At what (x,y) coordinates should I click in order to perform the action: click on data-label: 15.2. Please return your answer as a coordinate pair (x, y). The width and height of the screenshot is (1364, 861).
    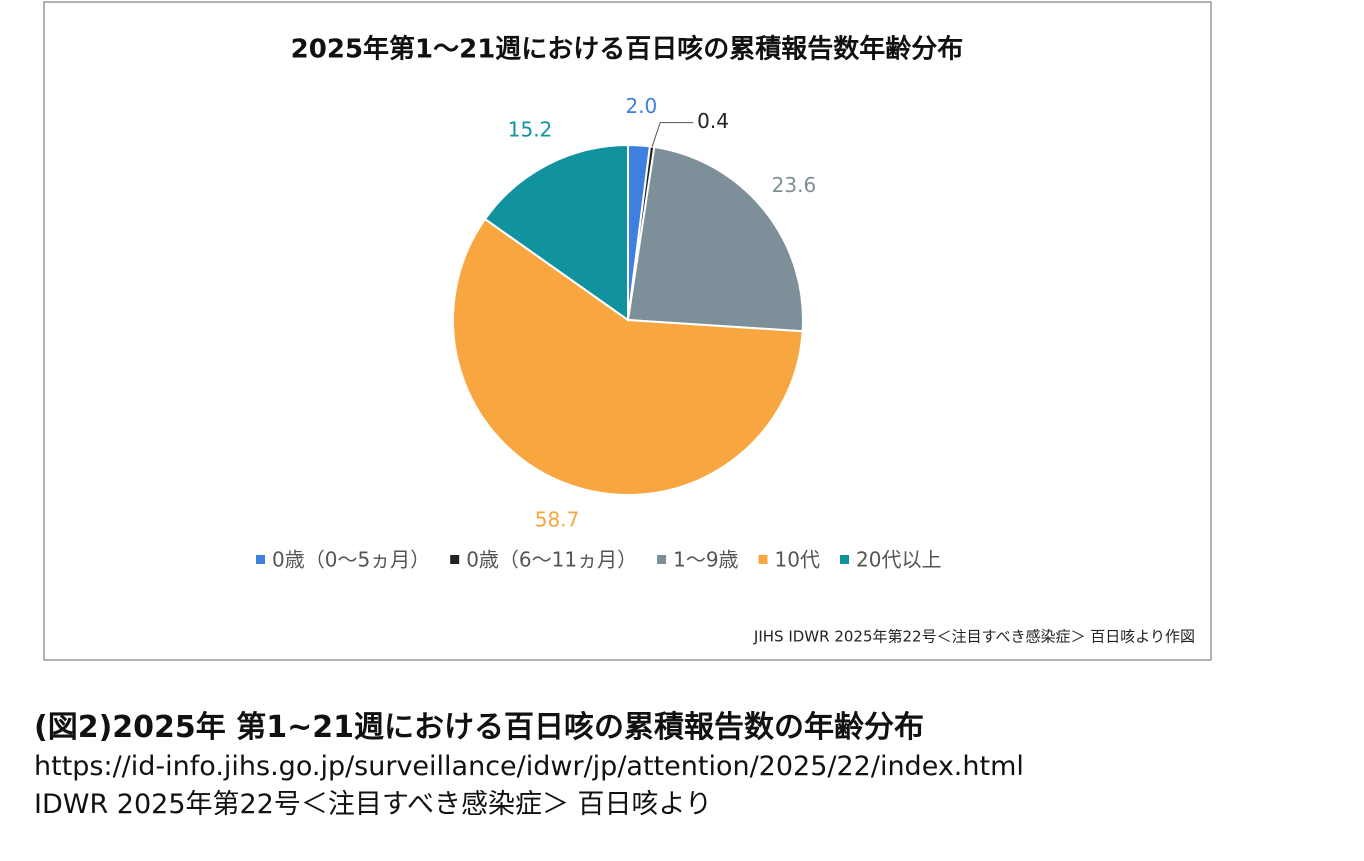
    Looking at the image, I should click on (530, 129).